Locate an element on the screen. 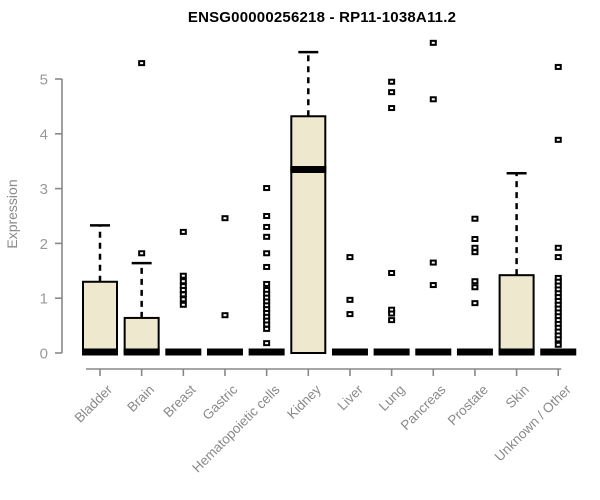 The width and height of the screenshot is (600, 500). box-kidney is located at coordinates (308, 234).